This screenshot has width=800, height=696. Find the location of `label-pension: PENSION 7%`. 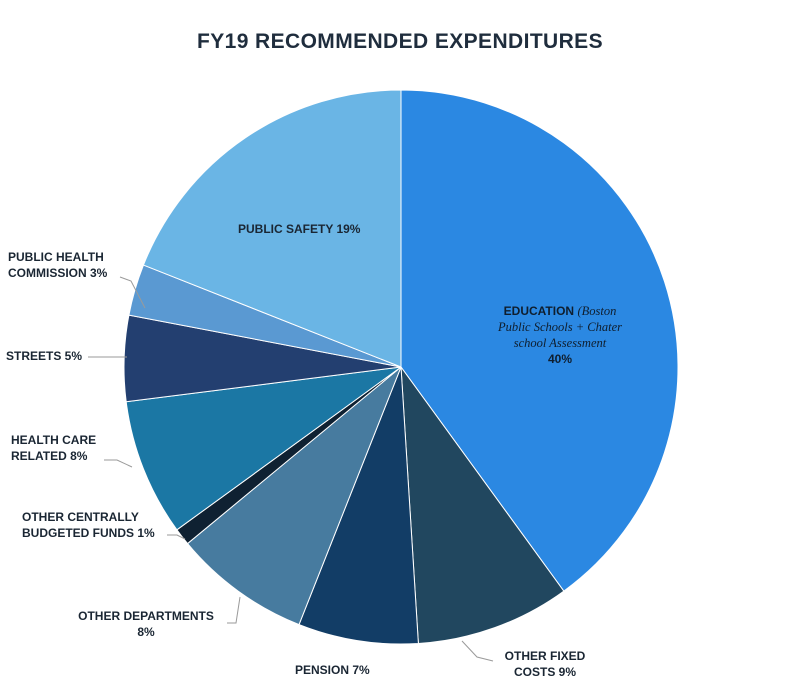

label-pension: PENSION 7% is located at coordinates (332, 670).